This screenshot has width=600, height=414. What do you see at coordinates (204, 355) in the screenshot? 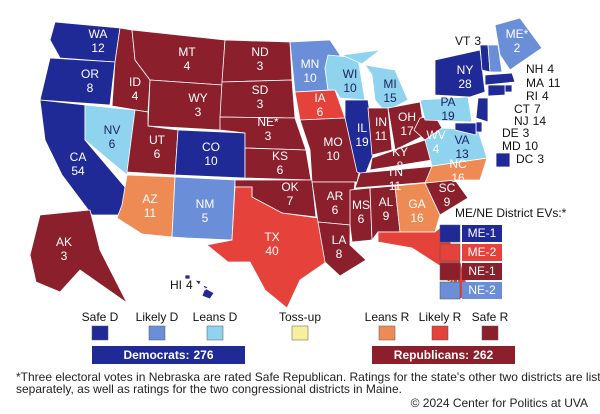
I see `total-value: 276` at bounding box center [204, 355].